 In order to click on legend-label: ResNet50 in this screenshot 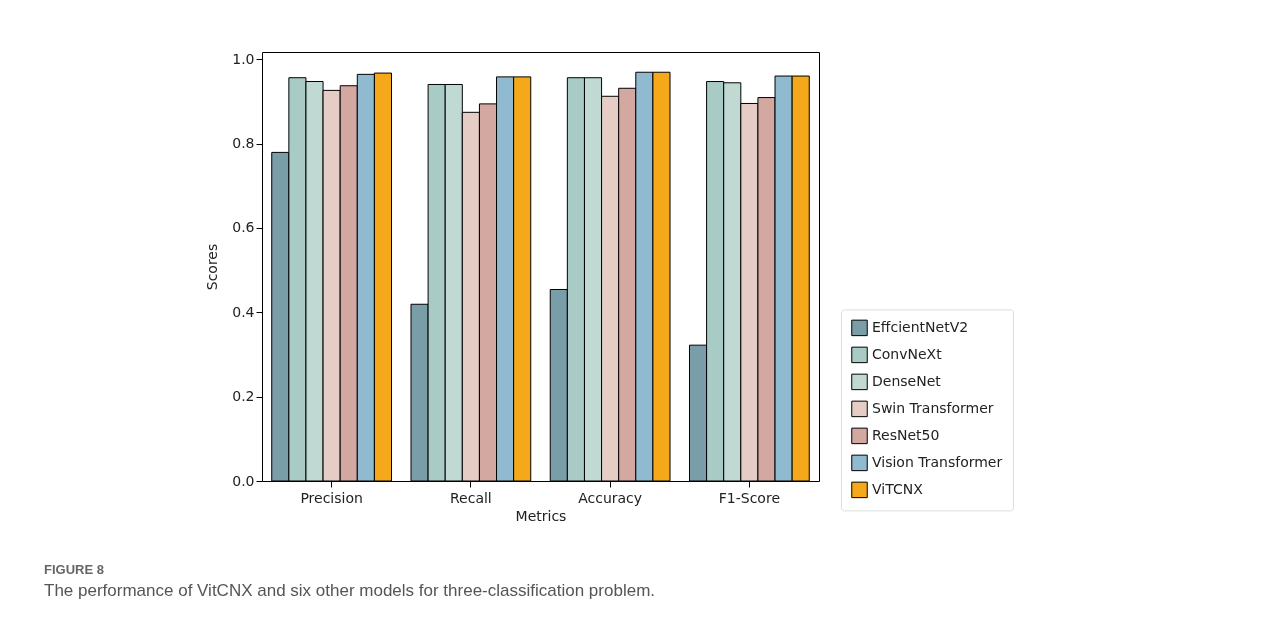, I will do `click(906, 434)`.